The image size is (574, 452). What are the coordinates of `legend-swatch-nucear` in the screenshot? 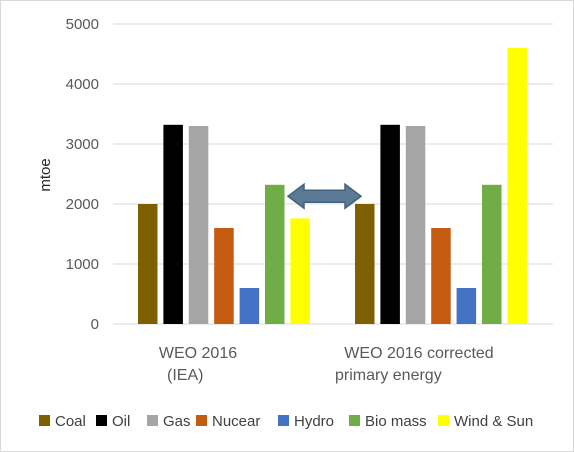 It's located at (201, 420).